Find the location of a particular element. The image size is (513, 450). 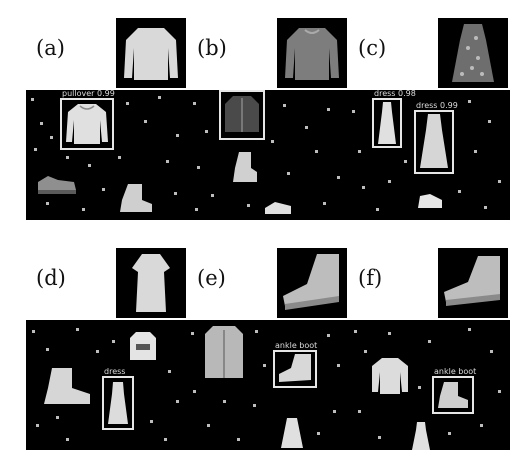

scene-image: pullover 0.99 is located at coordinates (107, 155).